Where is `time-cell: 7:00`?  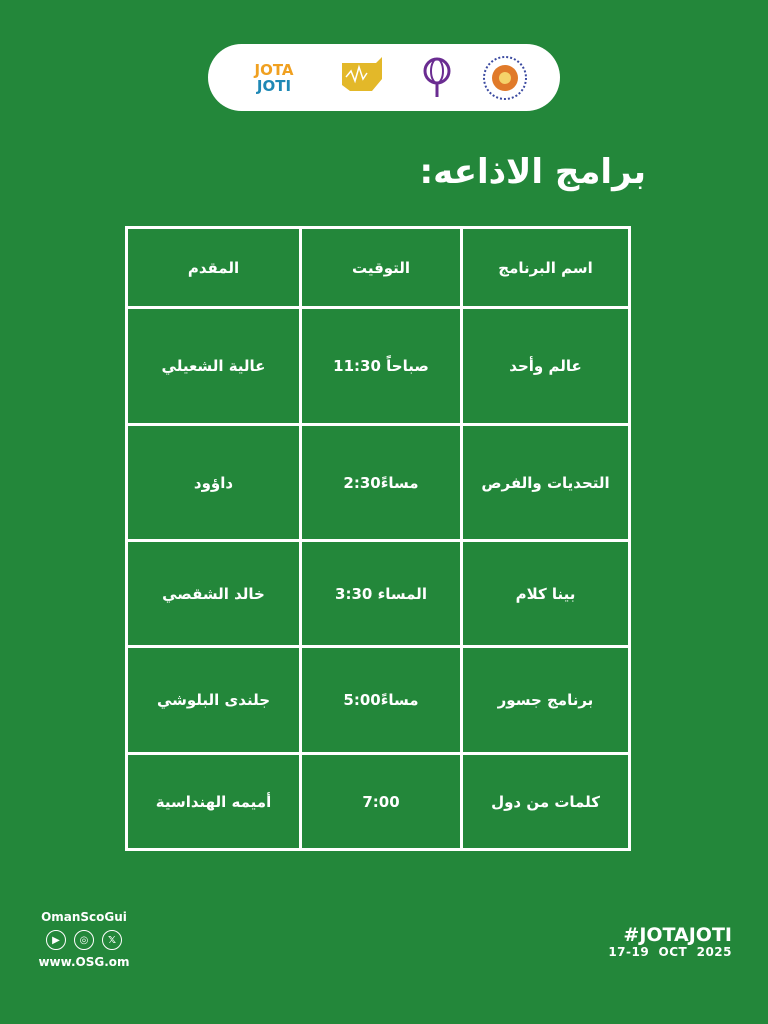 time-cell: 7:00 is located at coordinates (381, 801).